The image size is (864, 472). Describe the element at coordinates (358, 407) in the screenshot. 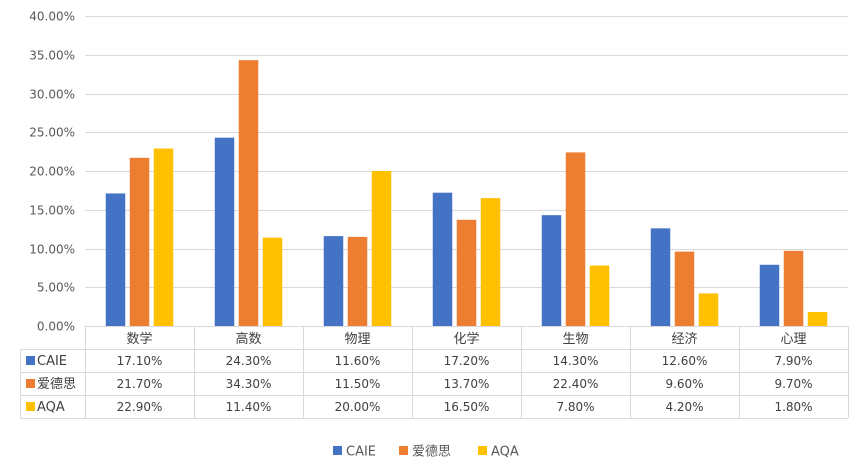

I see `table-cell: 20.00%` at that location.